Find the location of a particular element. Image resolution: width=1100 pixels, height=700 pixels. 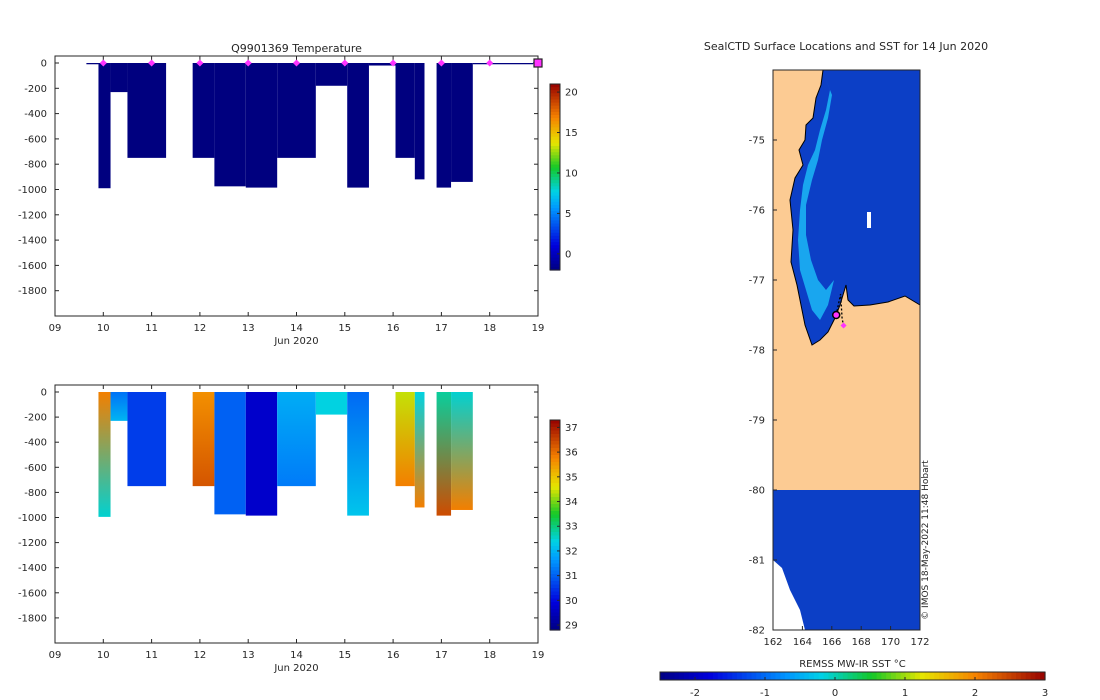

y-tick-label: -1000 is located at coordinates (32, 518).